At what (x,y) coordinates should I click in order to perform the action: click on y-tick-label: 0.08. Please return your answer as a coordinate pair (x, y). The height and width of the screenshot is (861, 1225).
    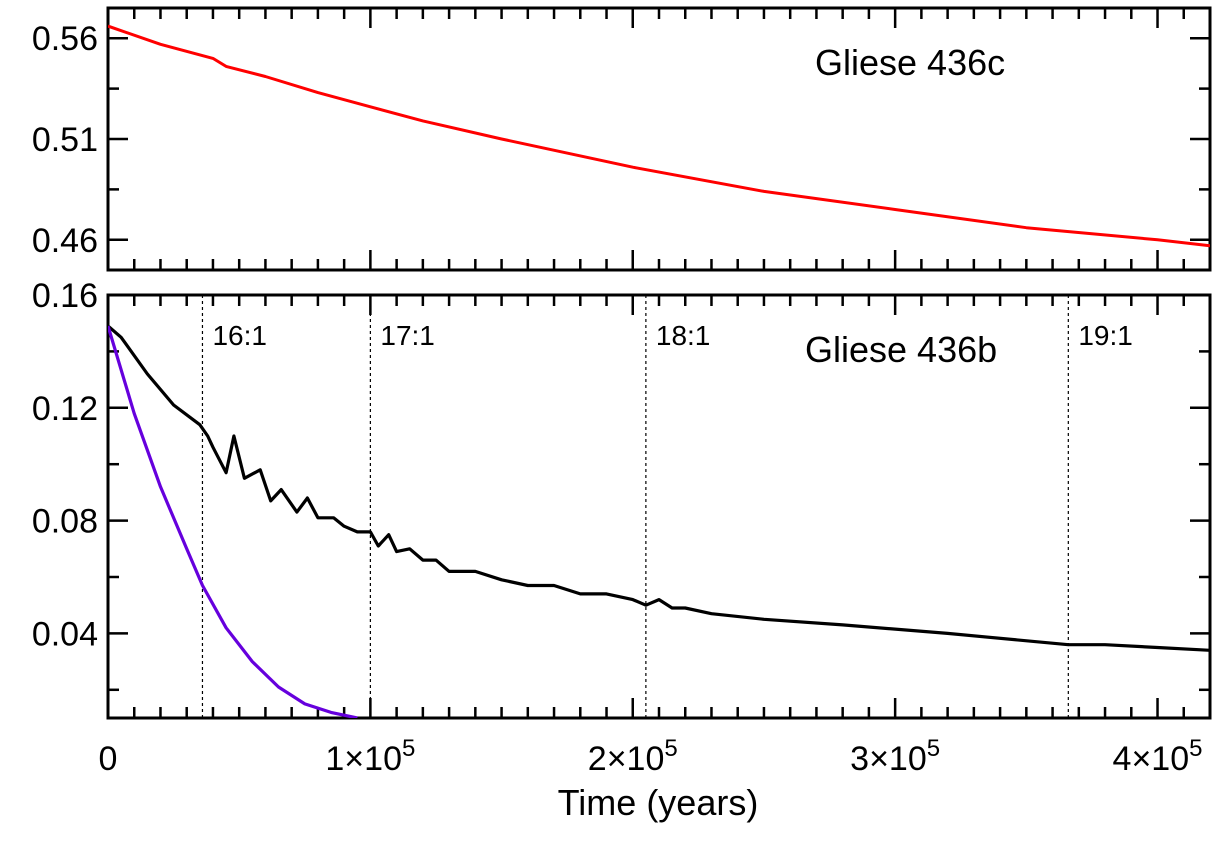
    Looking at the image, I should click on (65, 522).